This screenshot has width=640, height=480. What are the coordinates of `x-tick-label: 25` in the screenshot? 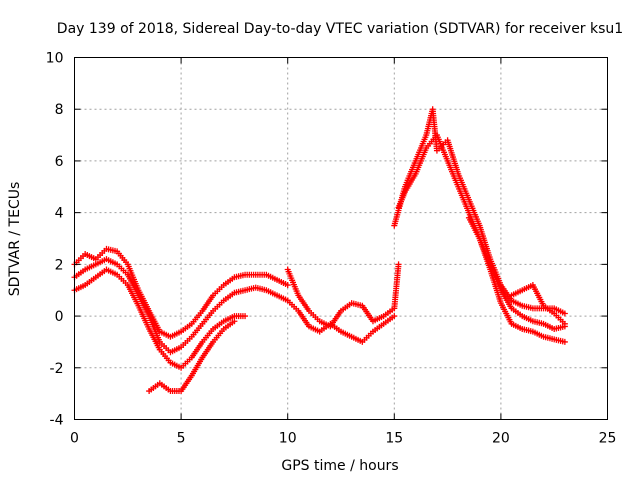 It's located at (608, 439).